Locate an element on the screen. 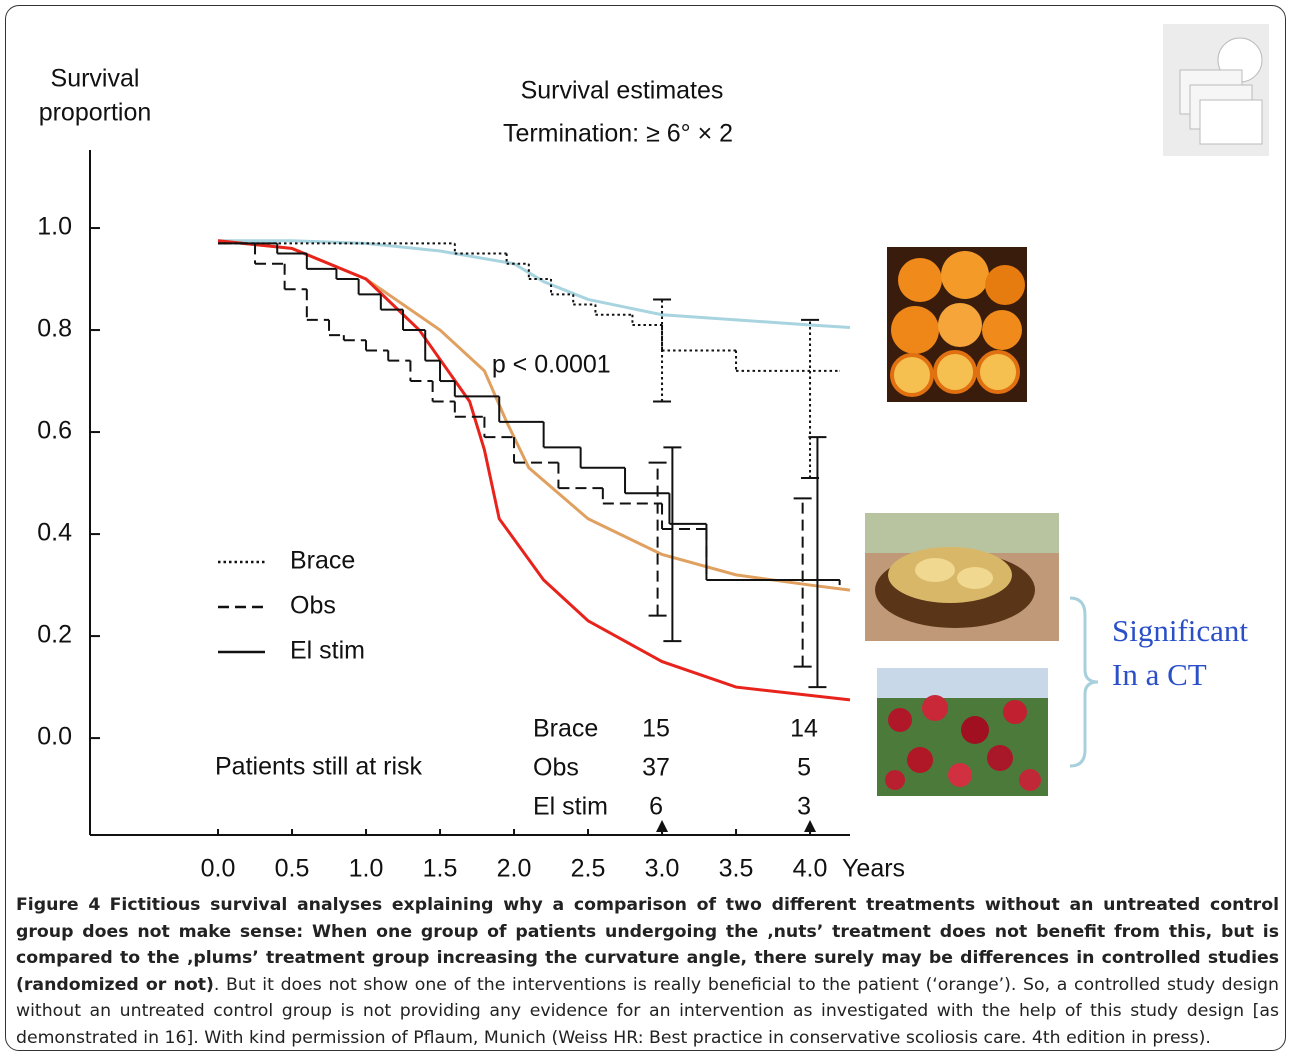 This screenshot has width=1293, height=1057. x-tick-label: 0.0 is located at coordinates (218, 869).